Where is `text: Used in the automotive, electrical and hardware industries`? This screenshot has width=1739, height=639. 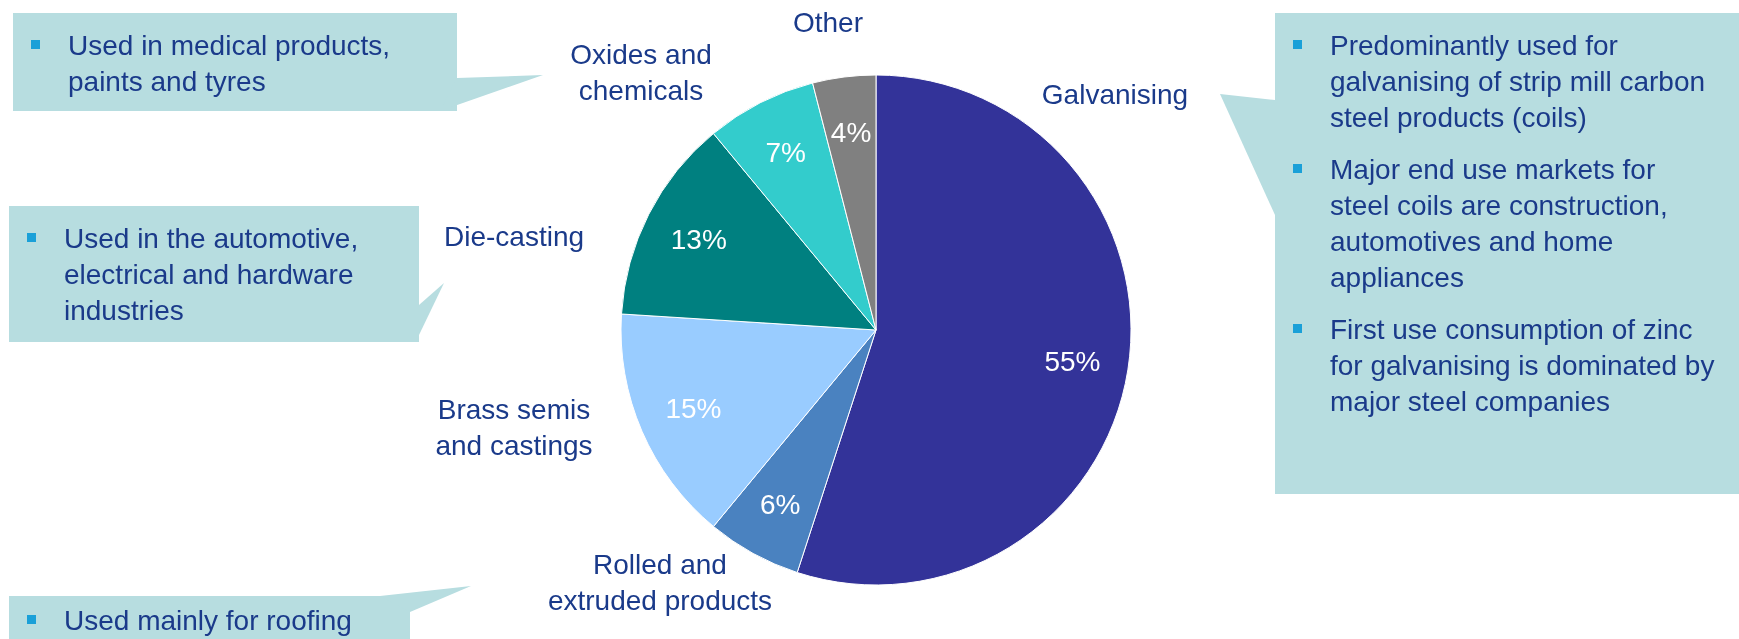 text: Used in the automotive, electrical and hardware industries is located at coordinates (211, 274).